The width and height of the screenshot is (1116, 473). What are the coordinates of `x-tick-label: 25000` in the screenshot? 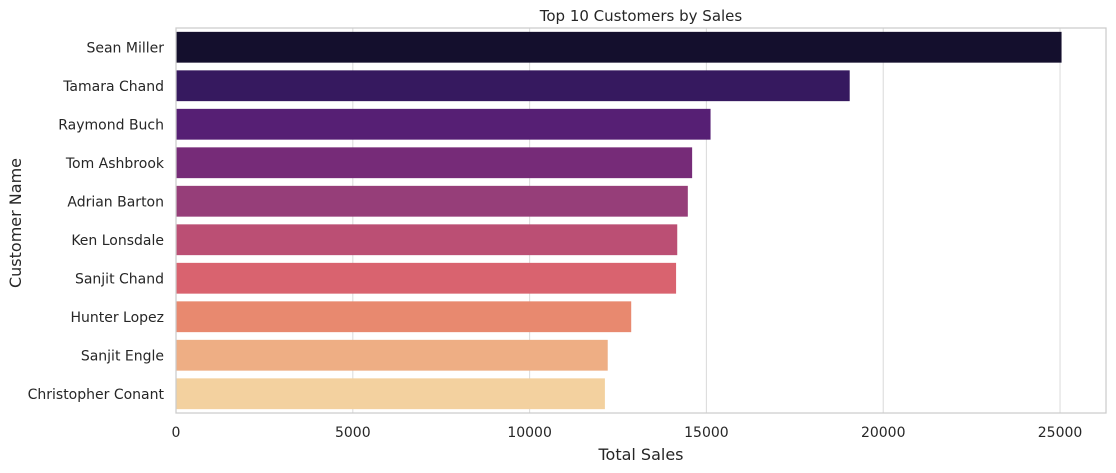 It's located at (1060, 433).